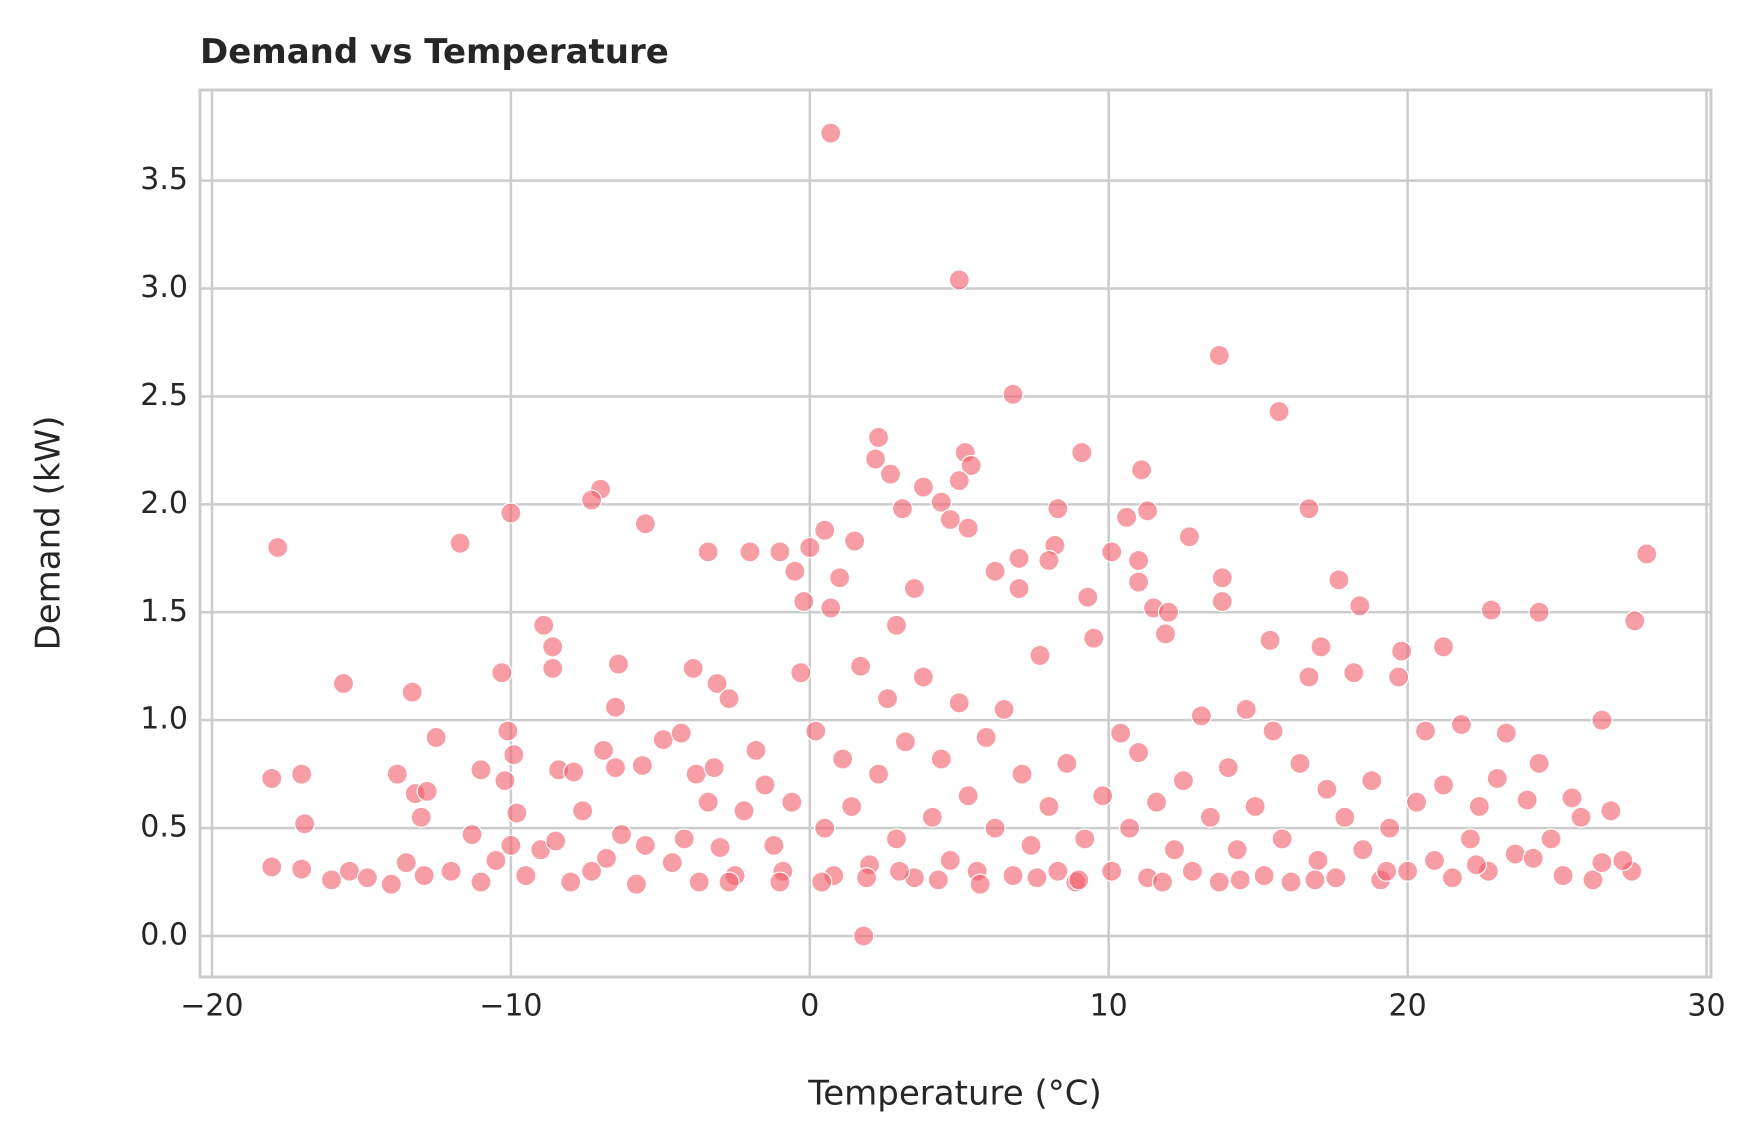 This screenshot has height=1147, width=1751. What do you see at coordinates (164, 179) in the screenshot?
I see `y-tick-label: 3.5` at bounding box center [164, 179].